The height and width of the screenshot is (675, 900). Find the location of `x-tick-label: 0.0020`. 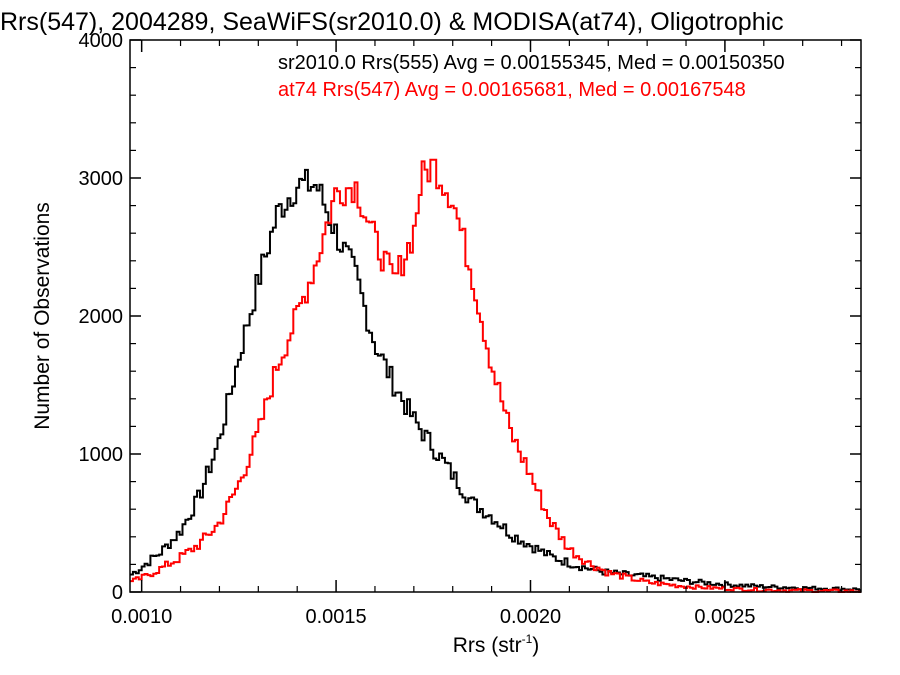

x-tick-label: 0.0020 is located at coordinates (530, 617).